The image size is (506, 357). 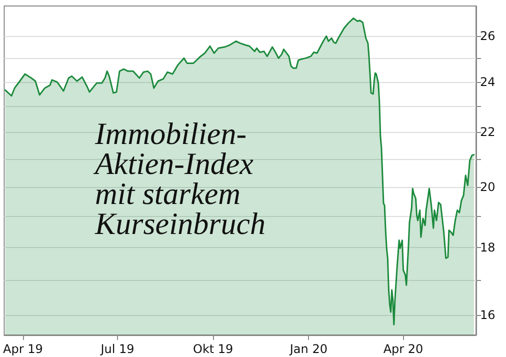 I want to click on x-tick-label: Jan 20, so click(x=308, y=349).